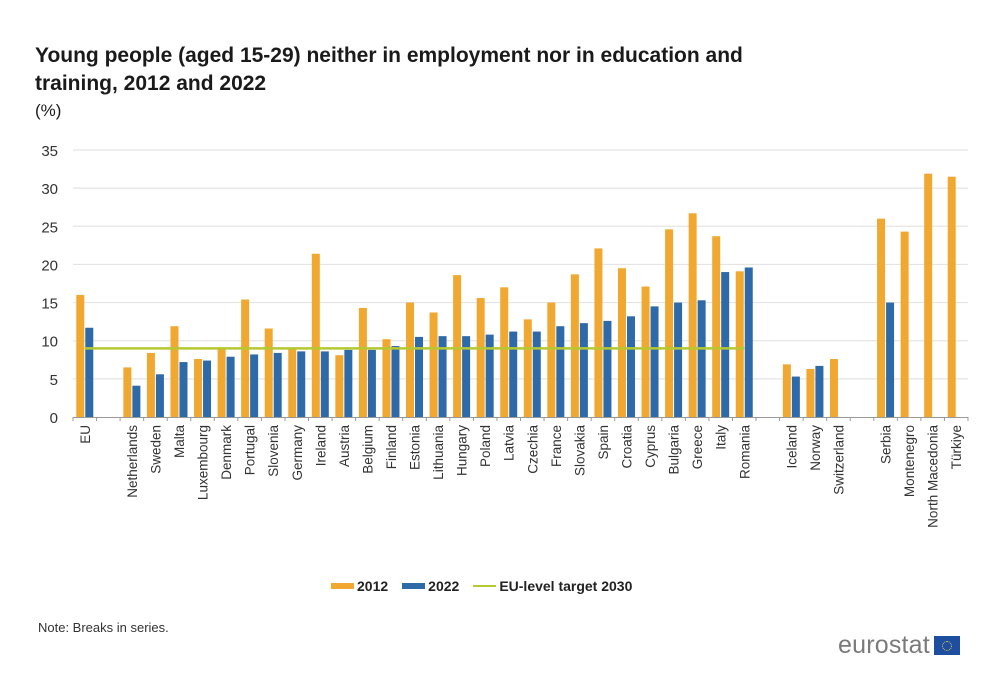 The height and width of the screenshot is (675, 1008). Describe the element at coordinates (438, 452) in the screenshot. I see `x-tick-label: Lithuania` at that location.